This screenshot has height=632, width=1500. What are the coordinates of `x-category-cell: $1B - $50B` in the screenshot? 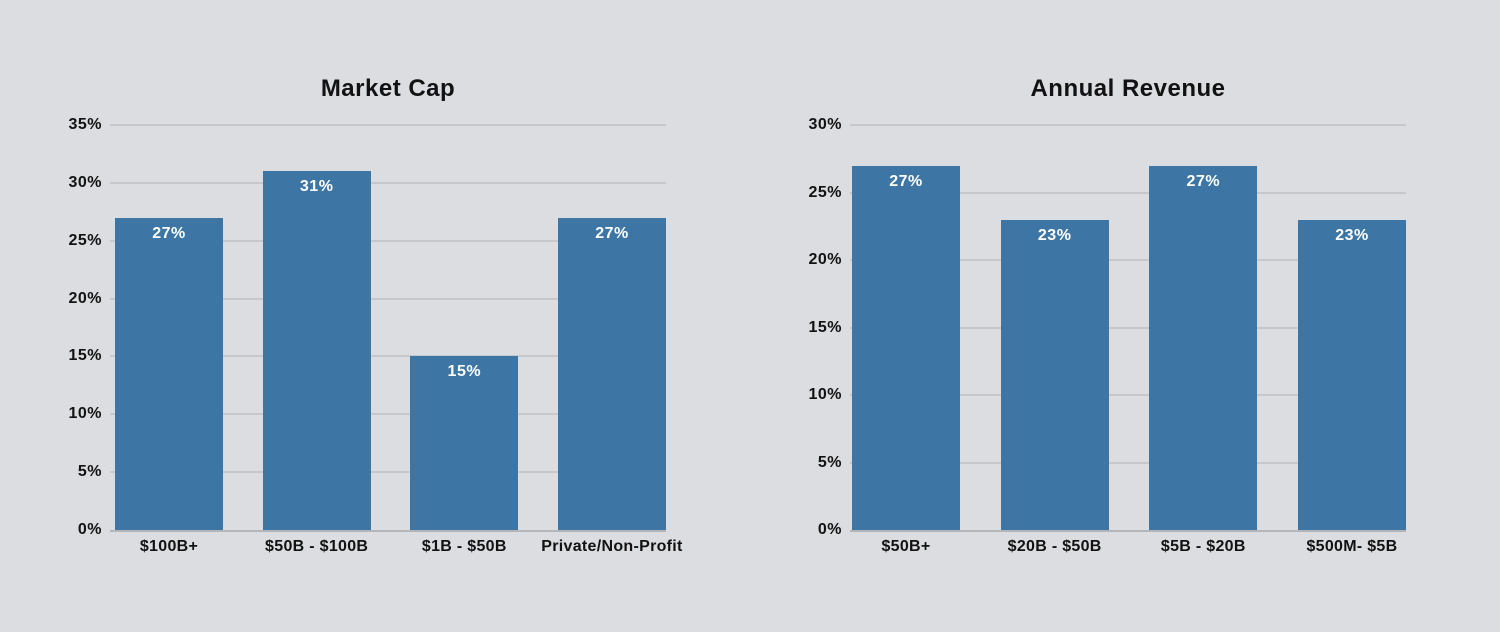 It's located at (464, 547).